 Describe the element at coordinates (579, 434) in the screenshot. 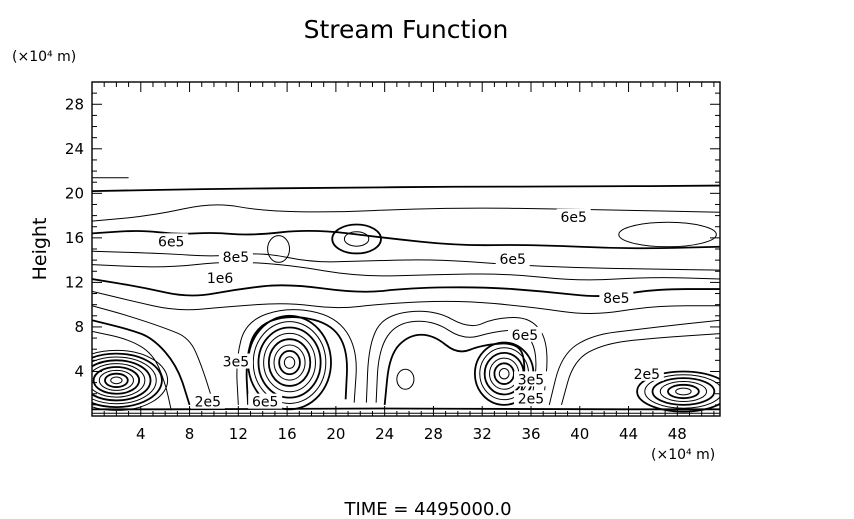

I see `x-tick-label: 40` at that location.